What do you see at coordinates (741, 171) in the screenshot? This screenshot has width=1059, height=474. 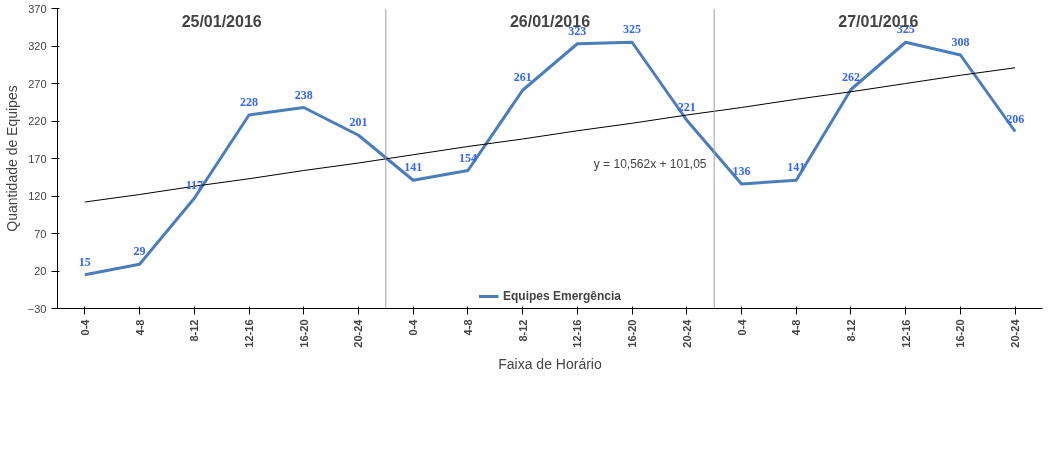 I see `data-label: 136` at bounding box center [741, 171].